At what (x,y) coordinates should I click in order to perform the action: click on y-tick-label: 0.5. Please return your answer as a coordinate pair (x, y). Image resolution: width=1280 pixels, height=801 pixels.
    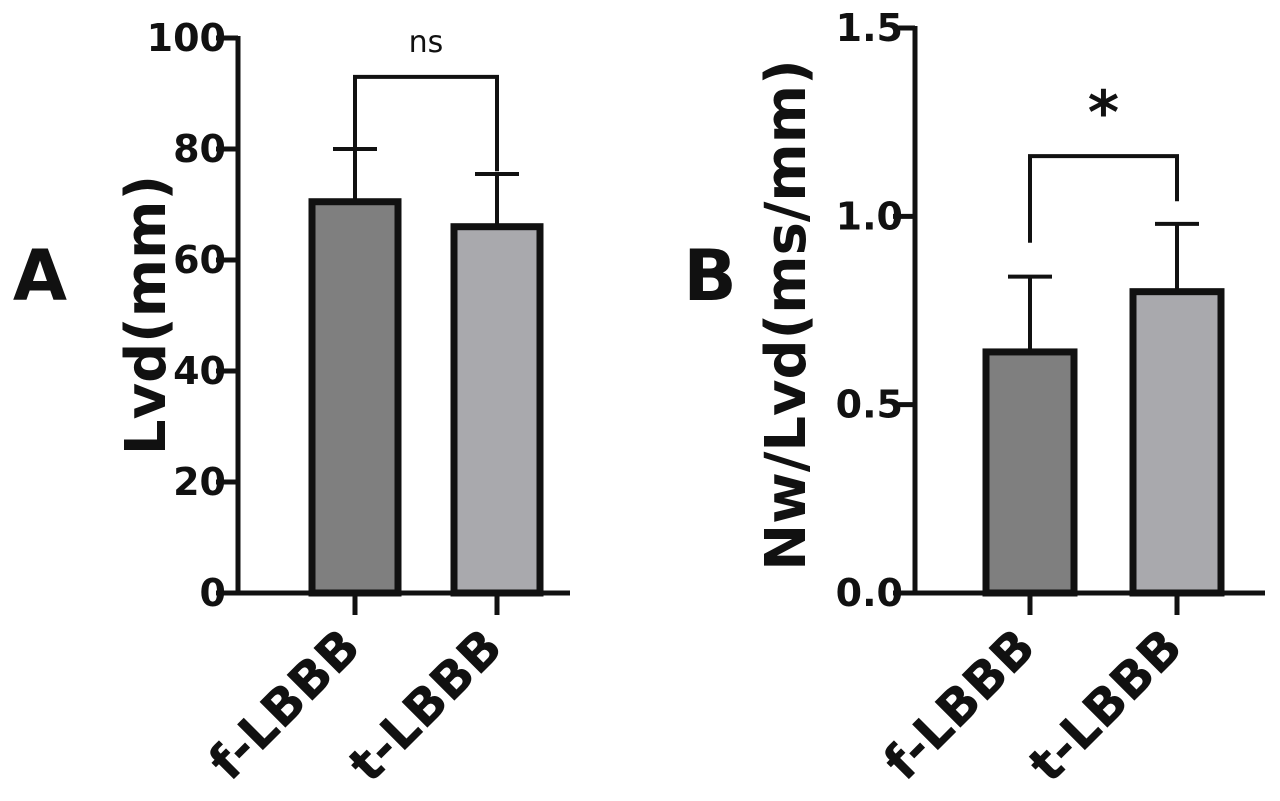
    Looking at the image, I should click on (869, 405).